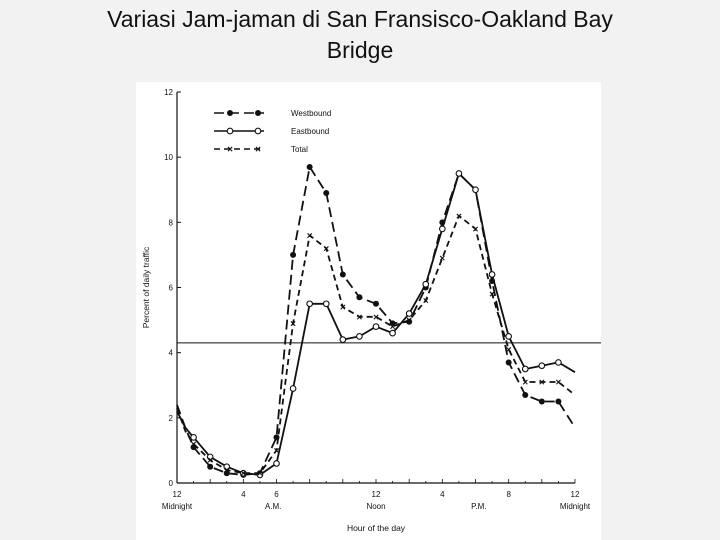 This screenshot has height=540, width=720. Describe the element at coordinates (168, 157) in the screenshot. I see `y-tick-label: 10` at that location.